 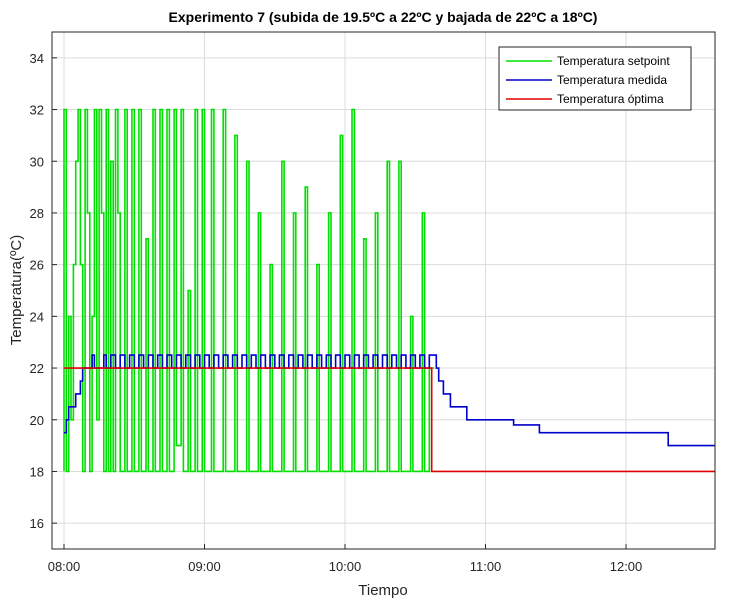 What do you see at coordinates (610, 99) in the screenshot?
I see `legend-label-3: Temperatura óptima` at bounding box center [610, 99].